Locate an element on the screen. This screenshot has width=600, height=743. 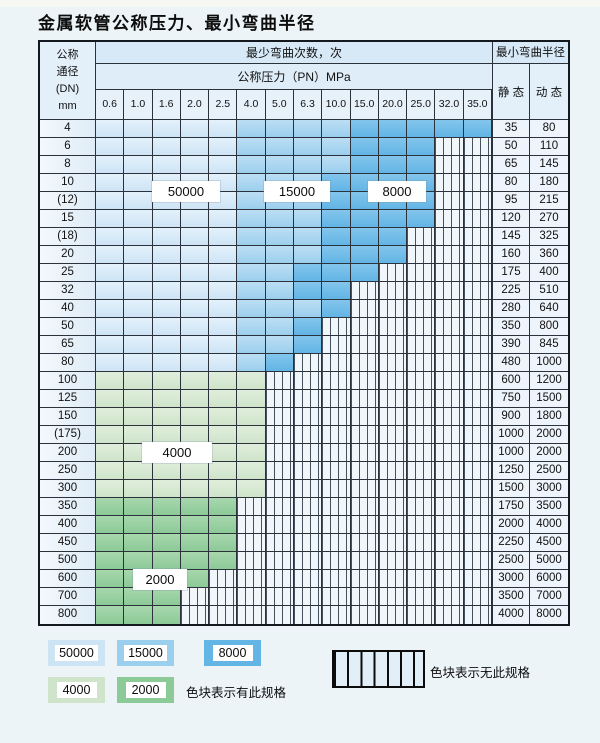
static-cell: 3500 is located at coordinates (511, 596).